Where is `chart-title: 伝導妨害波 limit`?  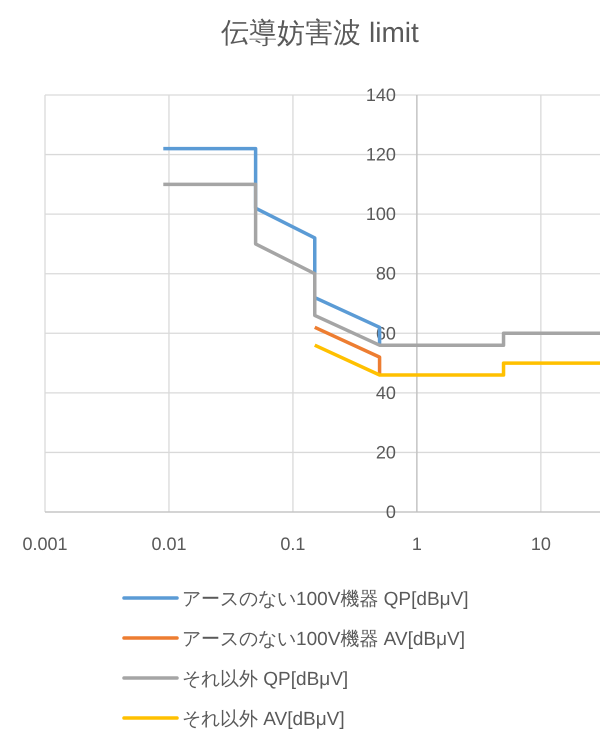
chart-title: 伝導妨害波 limit is located at coordinates (320, 32).